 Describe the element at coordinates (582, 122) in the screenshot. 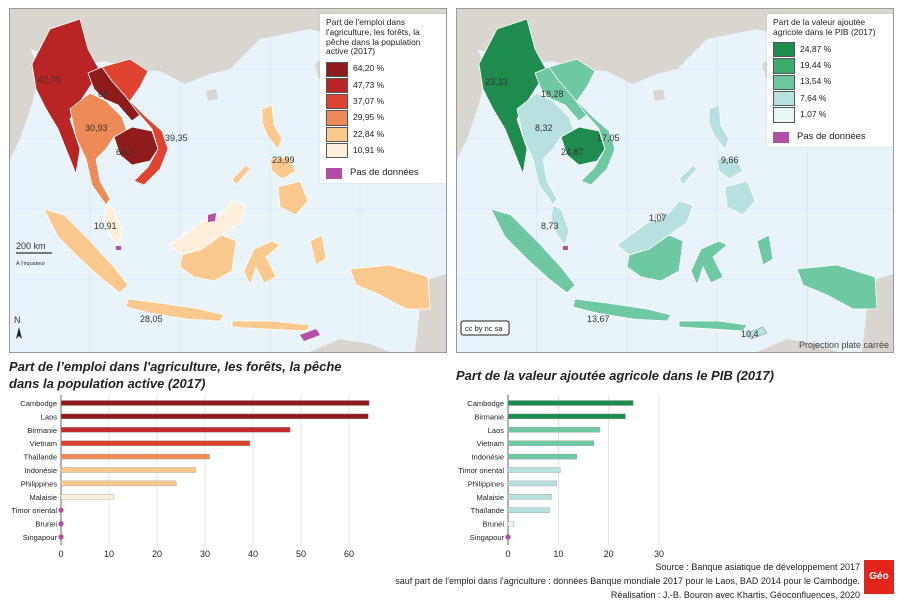

I see `vietnam-shape` at that location.